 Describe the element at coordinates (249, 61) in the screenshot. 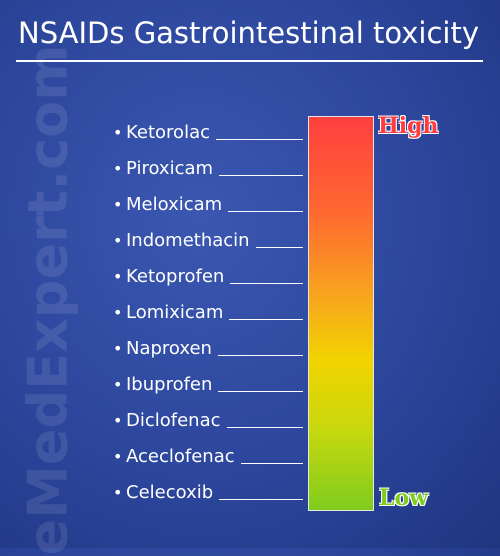

I see `title-underline` at that location.